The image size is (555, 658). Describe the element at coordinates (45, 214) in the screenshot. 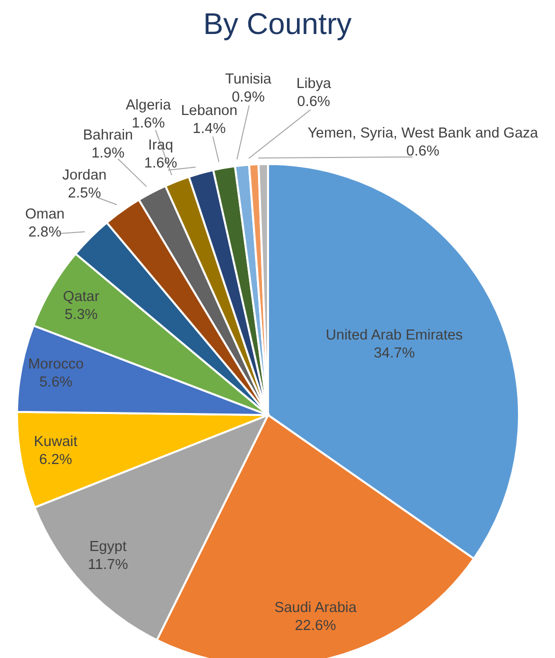

I see `slice-label: Oman` at that location.